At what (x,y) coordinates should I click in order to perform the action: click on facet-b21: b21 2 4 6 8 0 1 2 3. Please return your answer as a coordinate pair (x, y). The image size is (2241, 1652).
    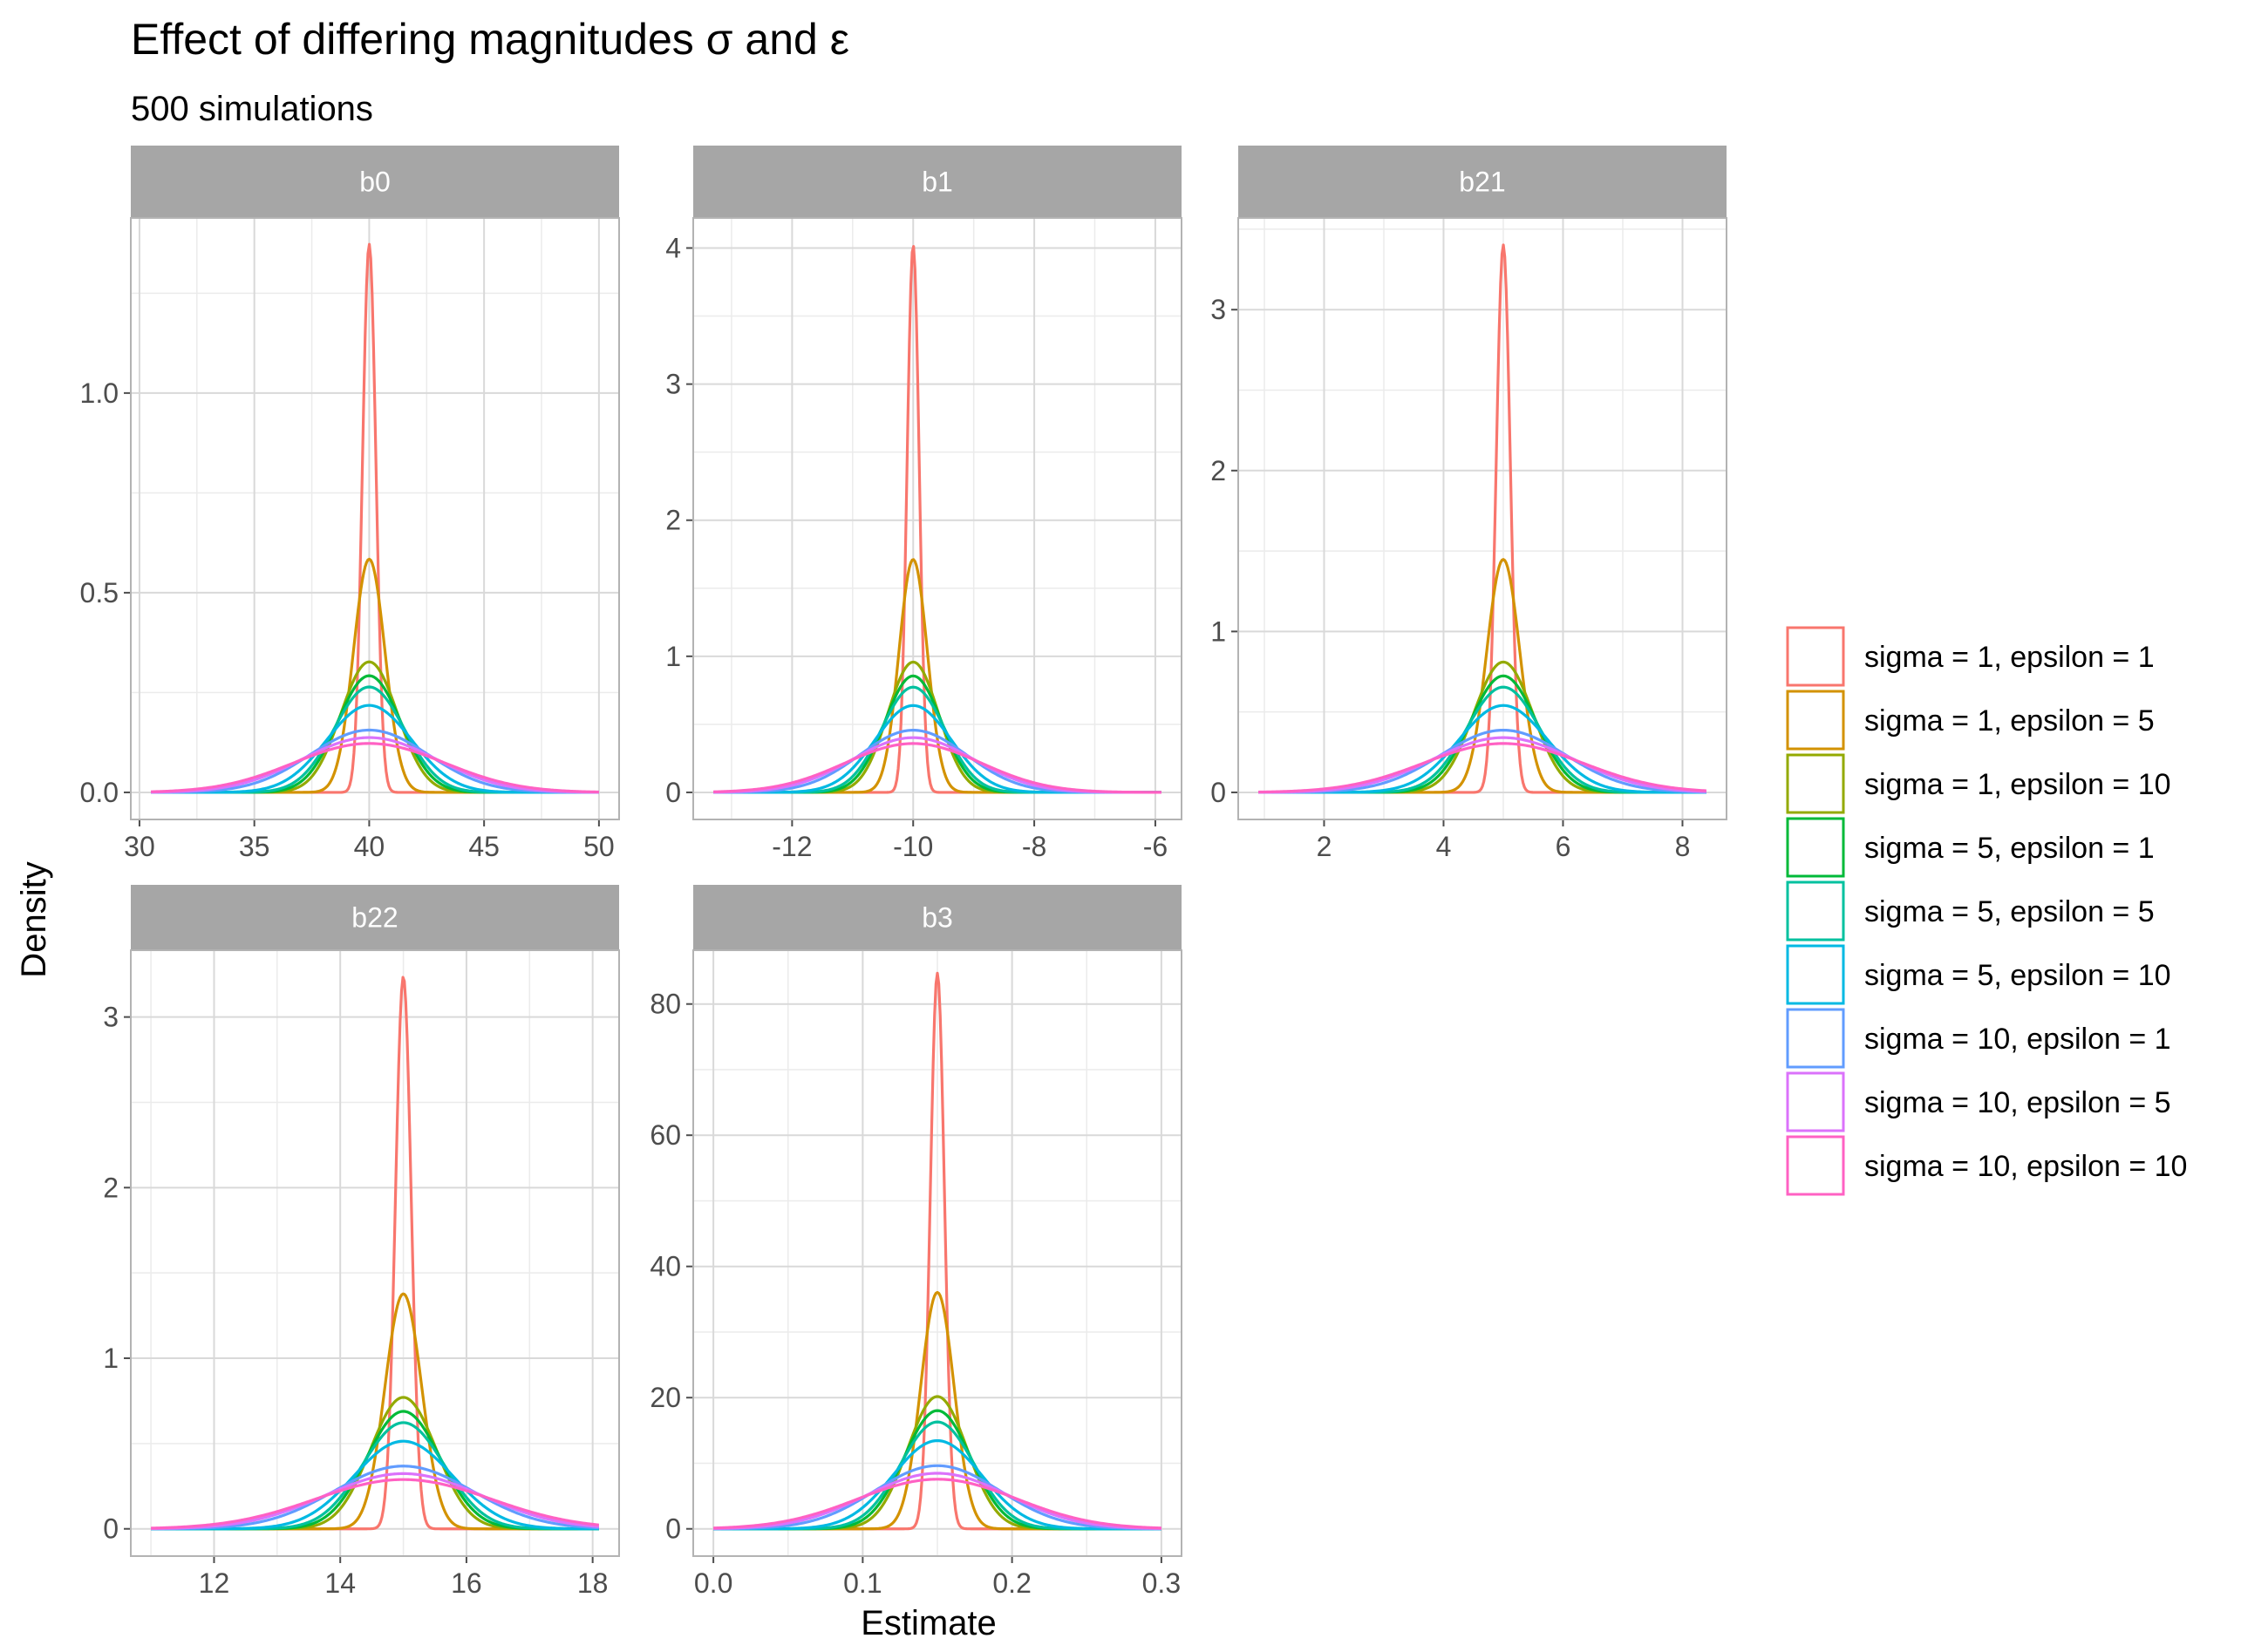
    Looking at the image, I should click on (1468, 504).